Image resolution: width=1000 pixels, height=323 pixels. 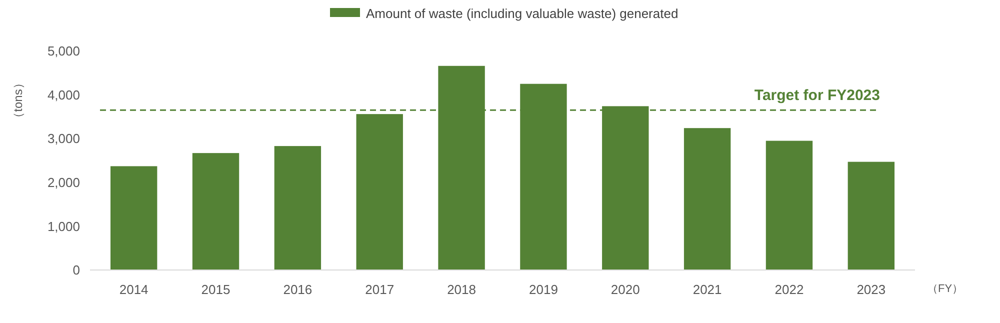 I want to click on y-tick-label: 4,000, so click(x=63, y=94).